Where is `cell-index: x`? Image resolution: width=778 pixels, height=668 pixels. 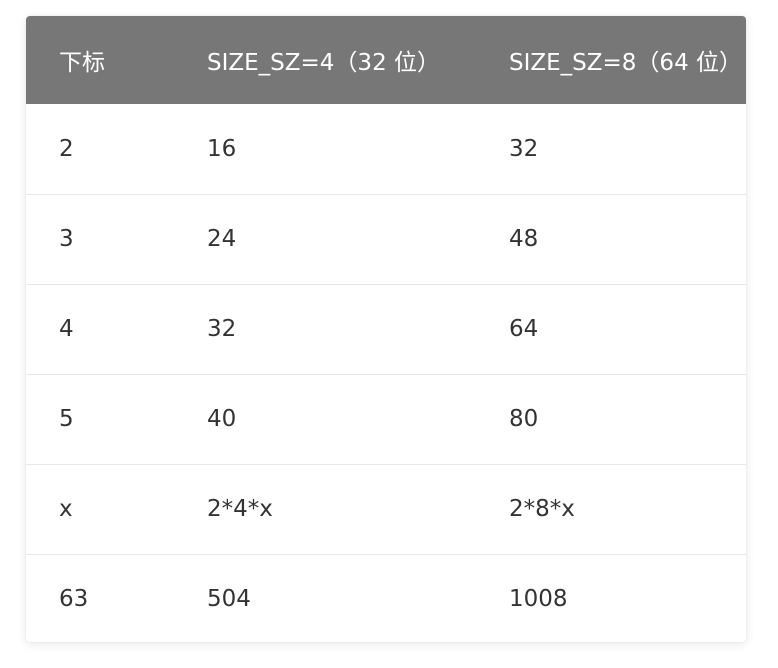
cell-index: x is located at coordinates (66, 509).